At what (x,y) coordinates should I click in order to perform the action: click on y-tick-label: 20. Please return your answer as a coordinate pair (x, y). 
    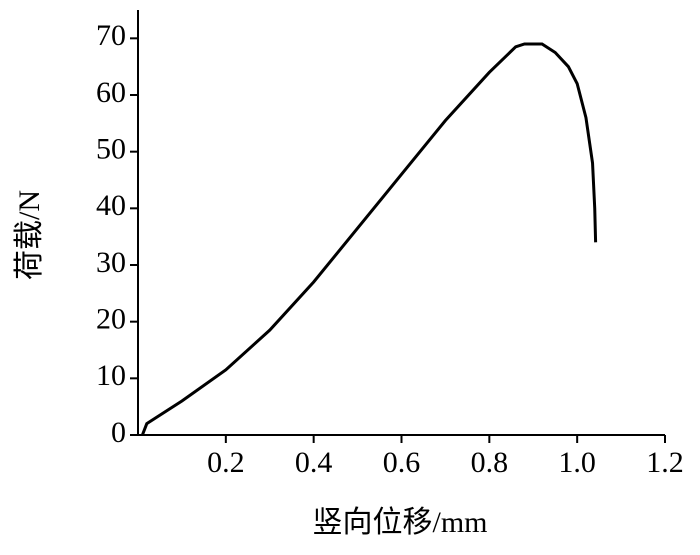
    Looking at the image, I should click on (111, 319).